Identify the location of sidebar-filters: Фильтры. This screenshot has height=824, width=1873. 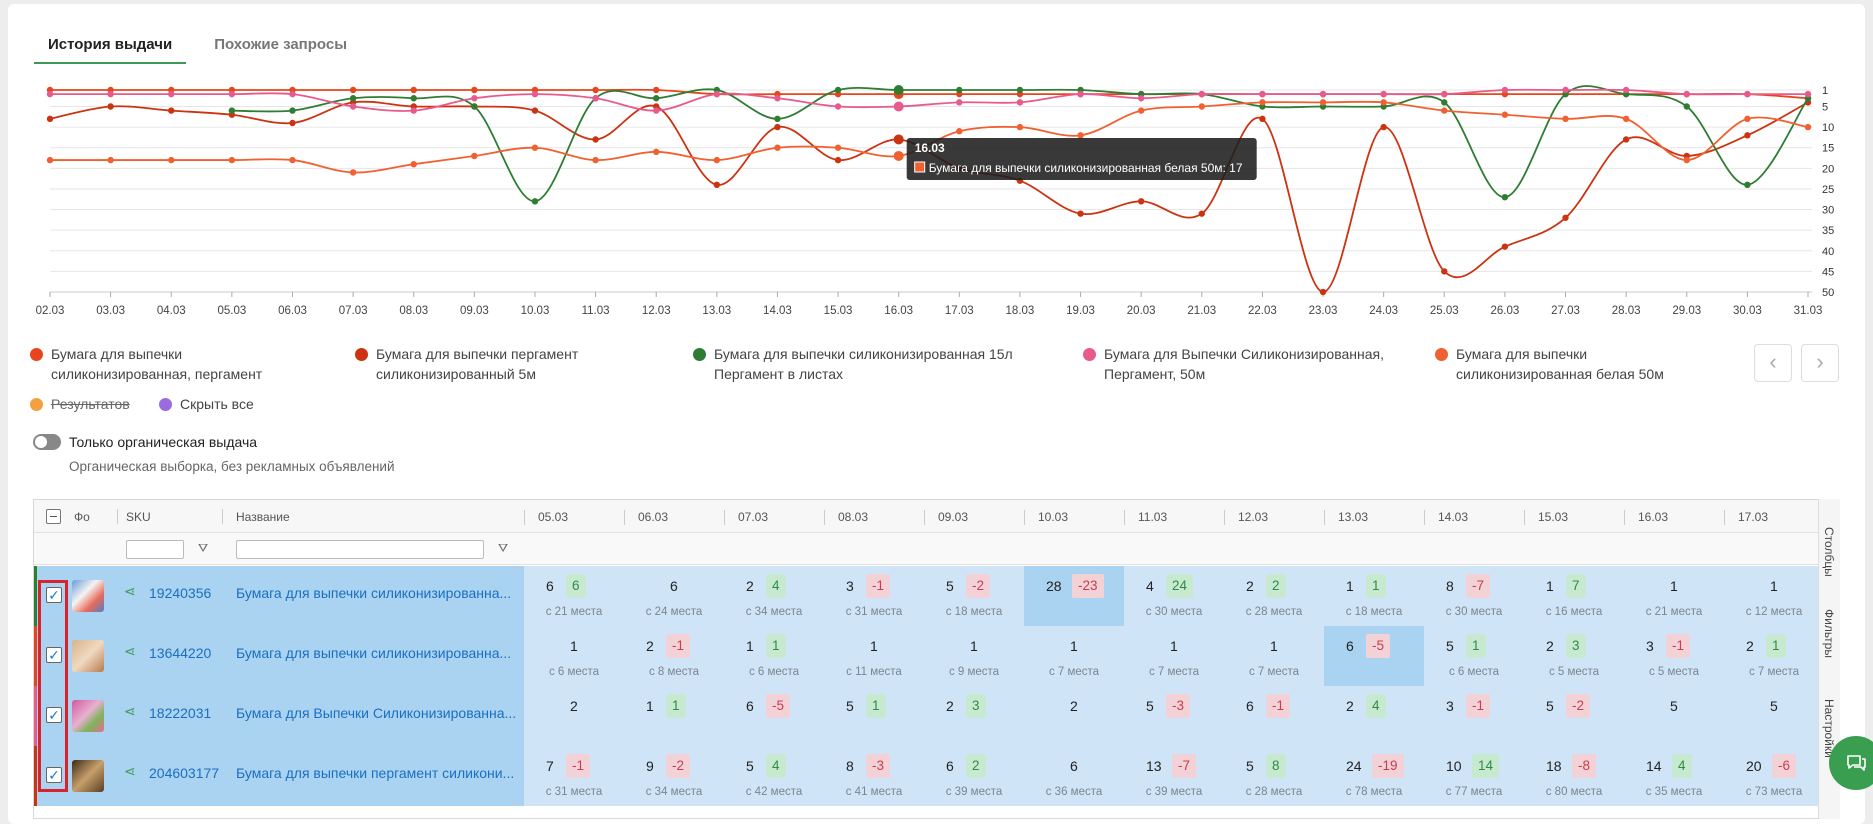
(1829, 633).